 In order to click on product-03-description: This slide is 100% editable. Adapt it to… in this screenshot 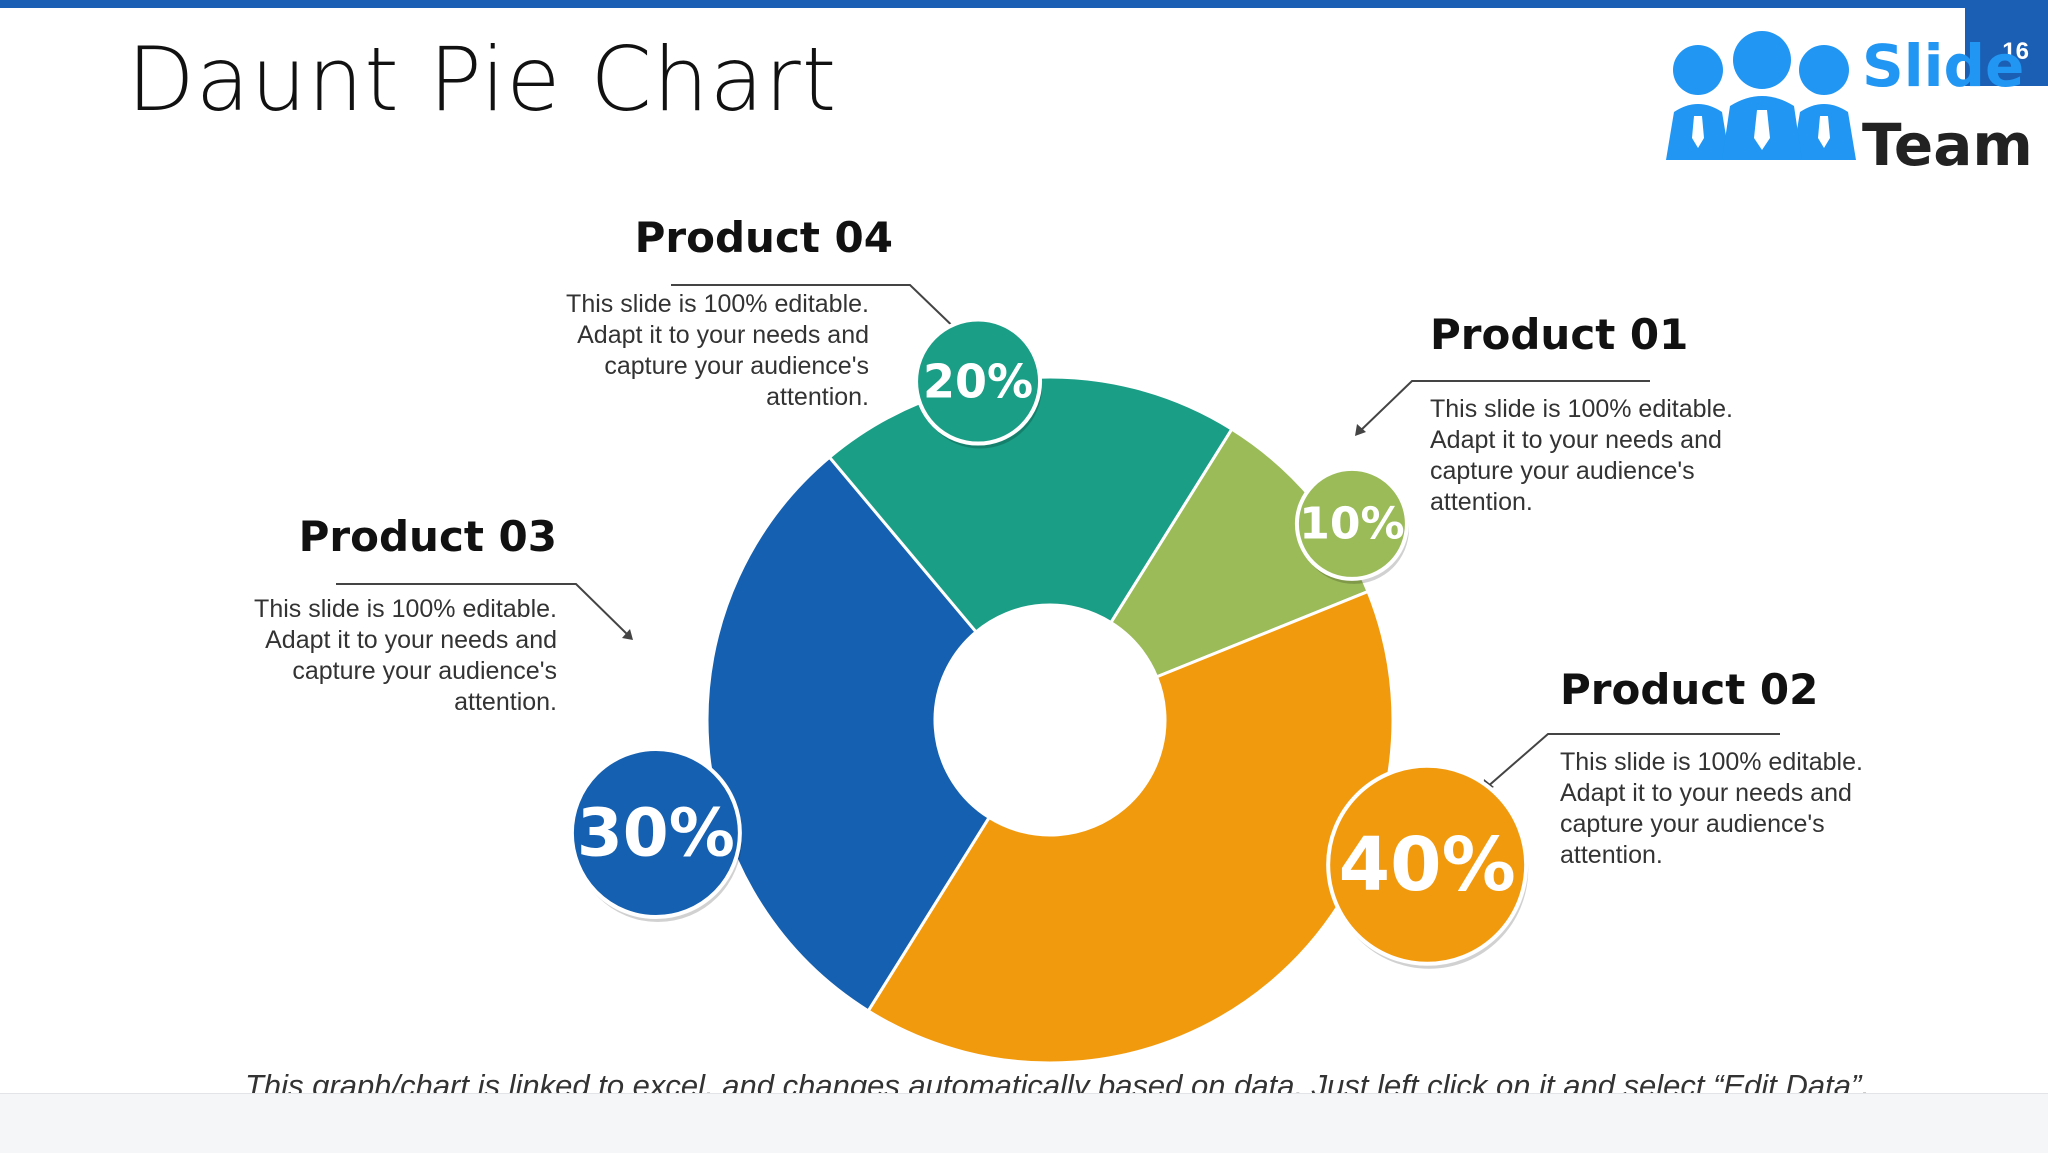, I will do `click(405, 655)`.